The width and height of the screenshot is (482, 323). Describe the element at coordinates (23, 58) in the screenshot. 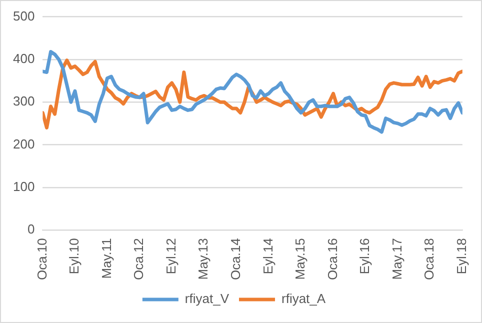

I see `y-tick-label: 400` at that location.